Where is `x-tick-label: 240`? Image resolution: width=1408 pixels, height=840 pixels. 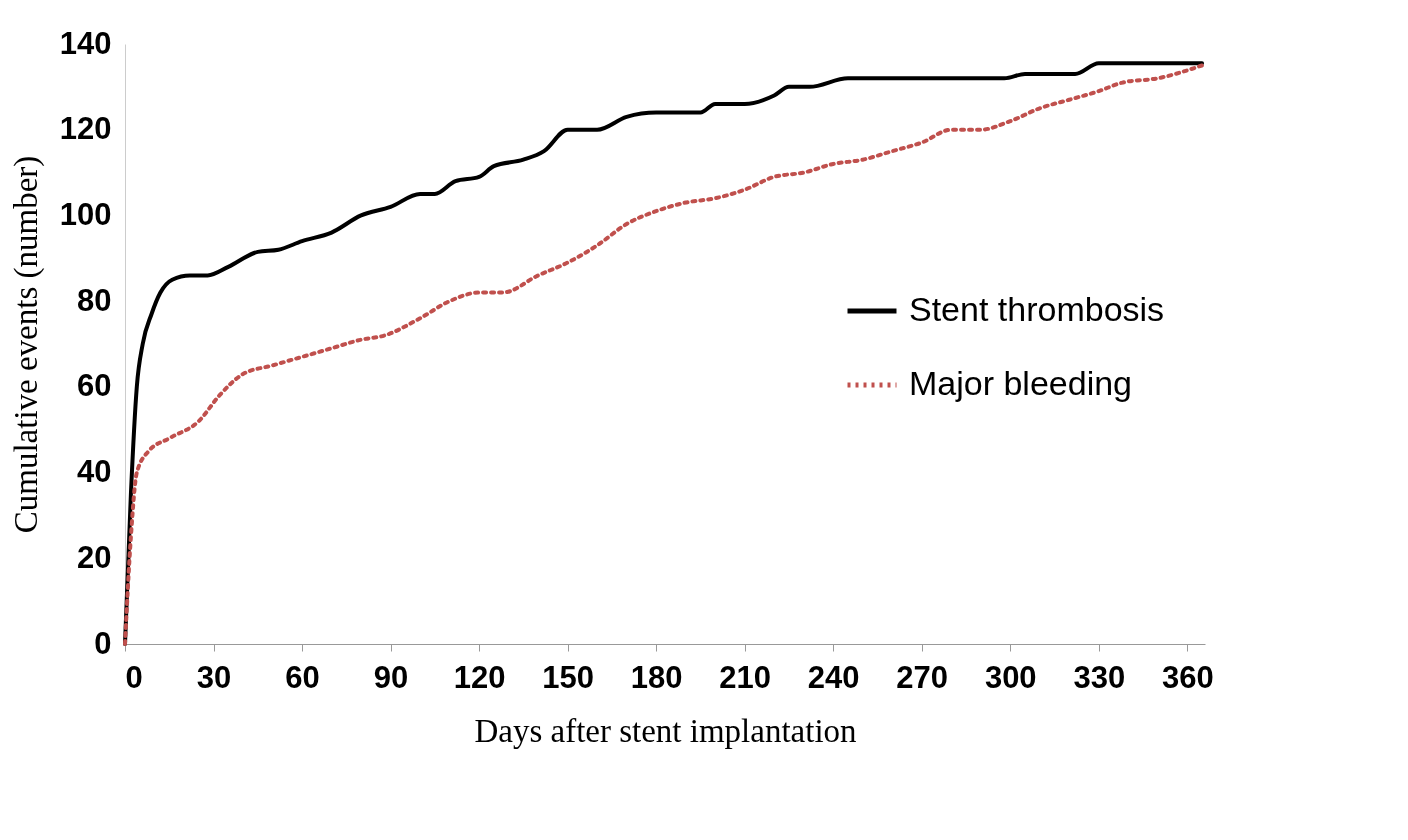 x-tick-label: 240 is located at coordinates (833, 677).